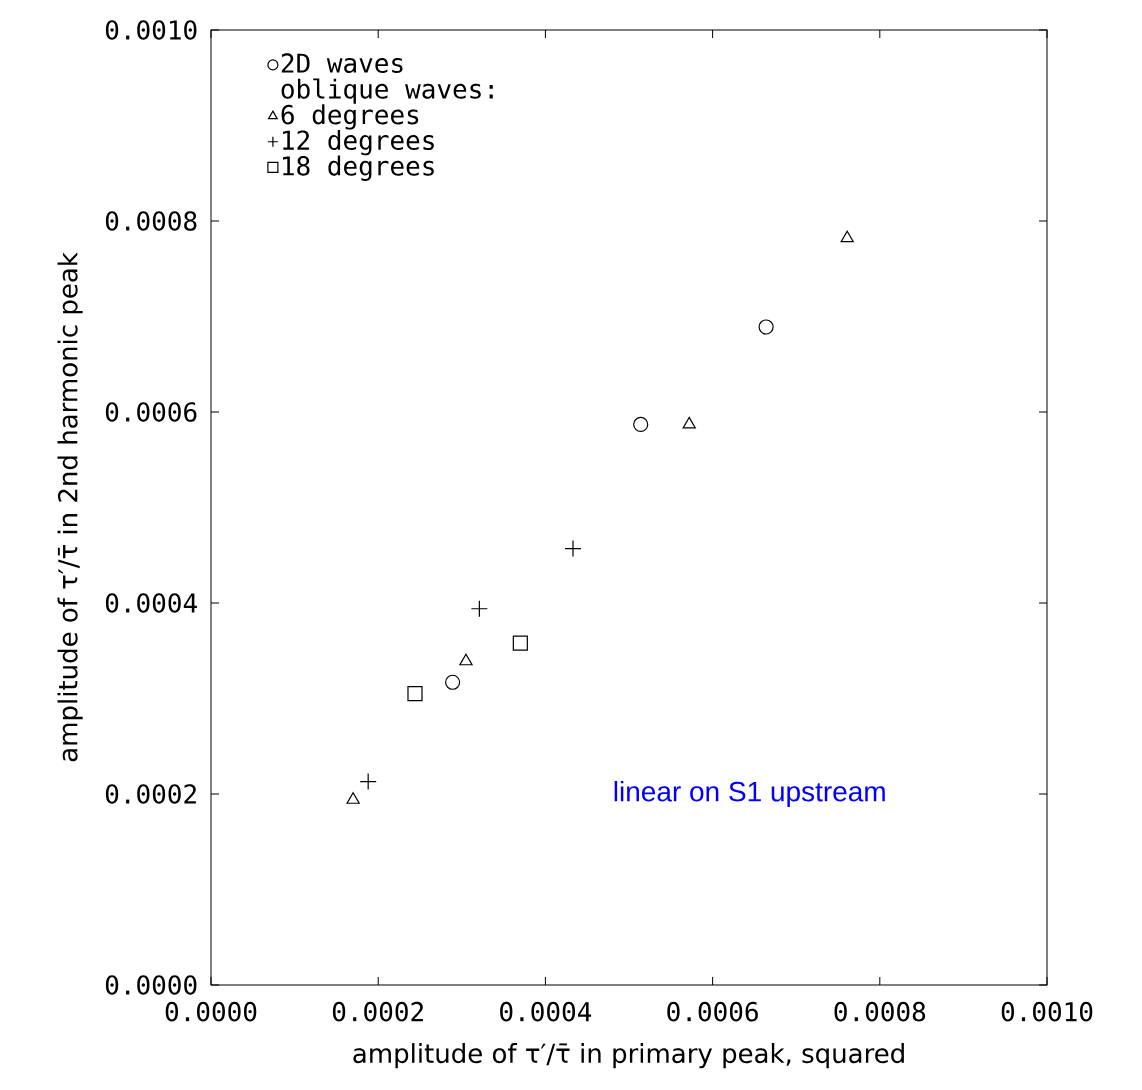 This screenshot has height=1090, width=1142. I want to click on annotation: linear on S1 upstream, so click(749, 794).